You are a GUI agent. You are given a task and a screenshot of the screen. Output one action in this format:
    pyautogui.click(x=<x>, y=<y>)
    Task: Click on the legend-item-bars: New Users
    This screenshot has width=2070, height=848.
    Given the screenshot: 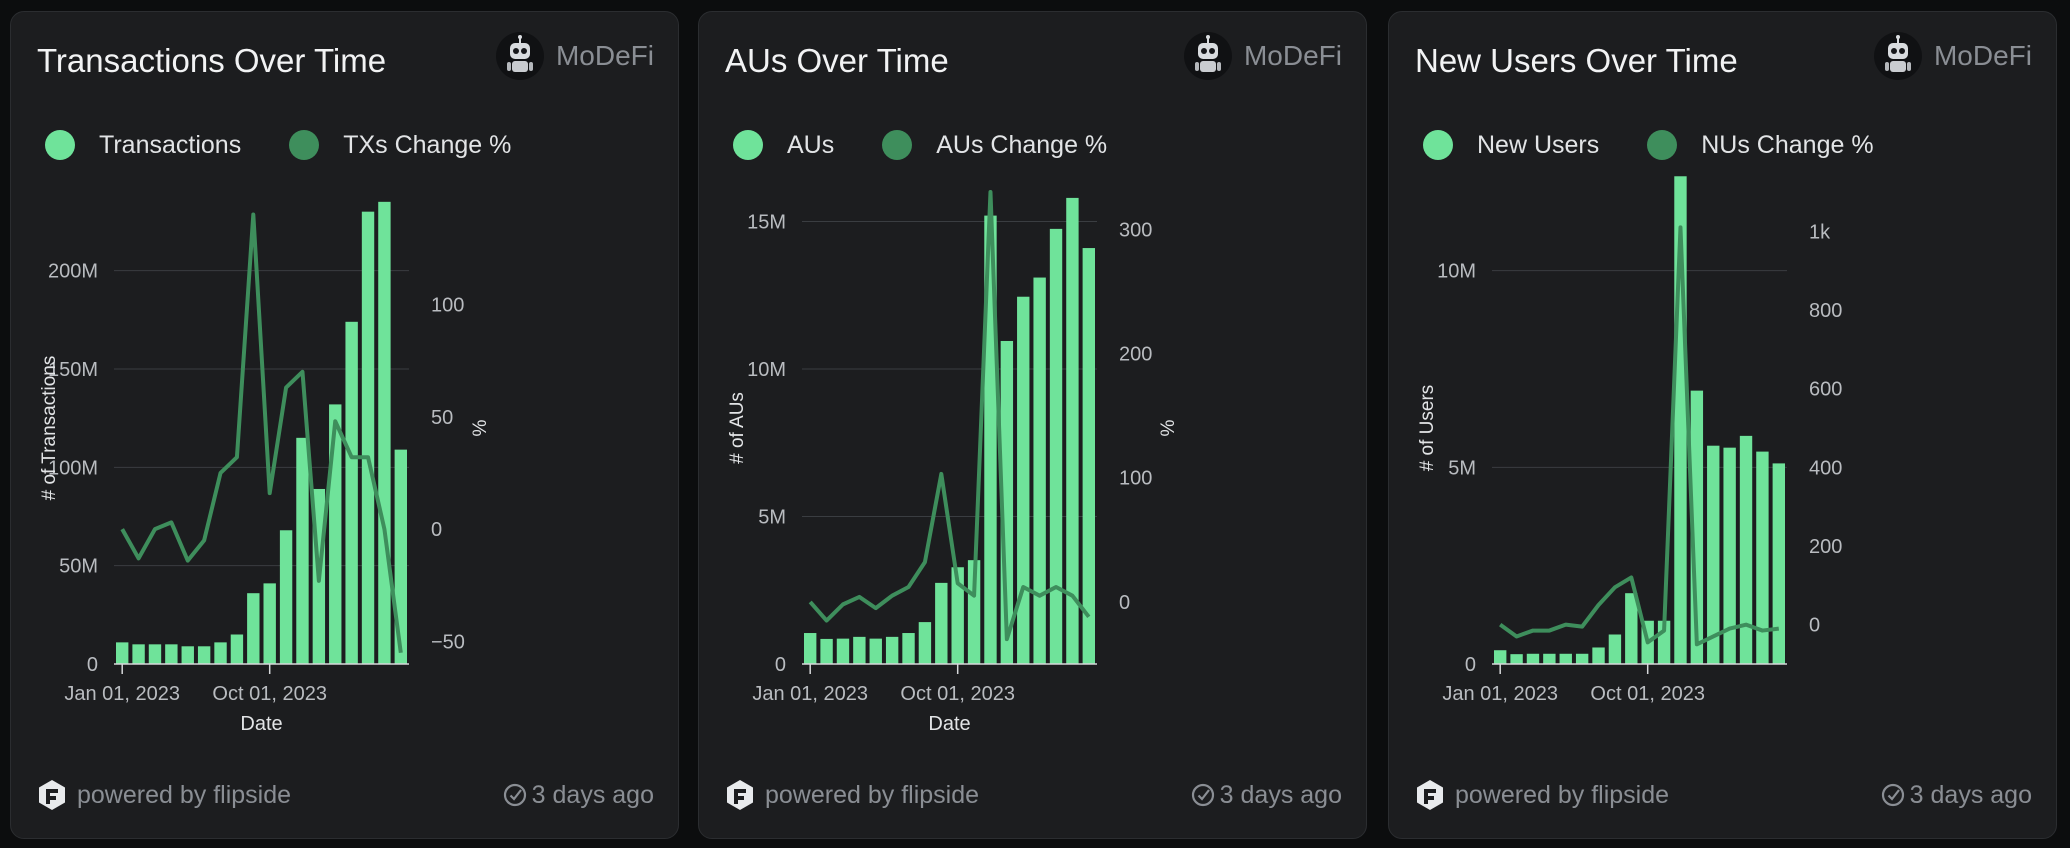 What is the action you would take?
    pyautogui.click(x=1511, y=145)
    